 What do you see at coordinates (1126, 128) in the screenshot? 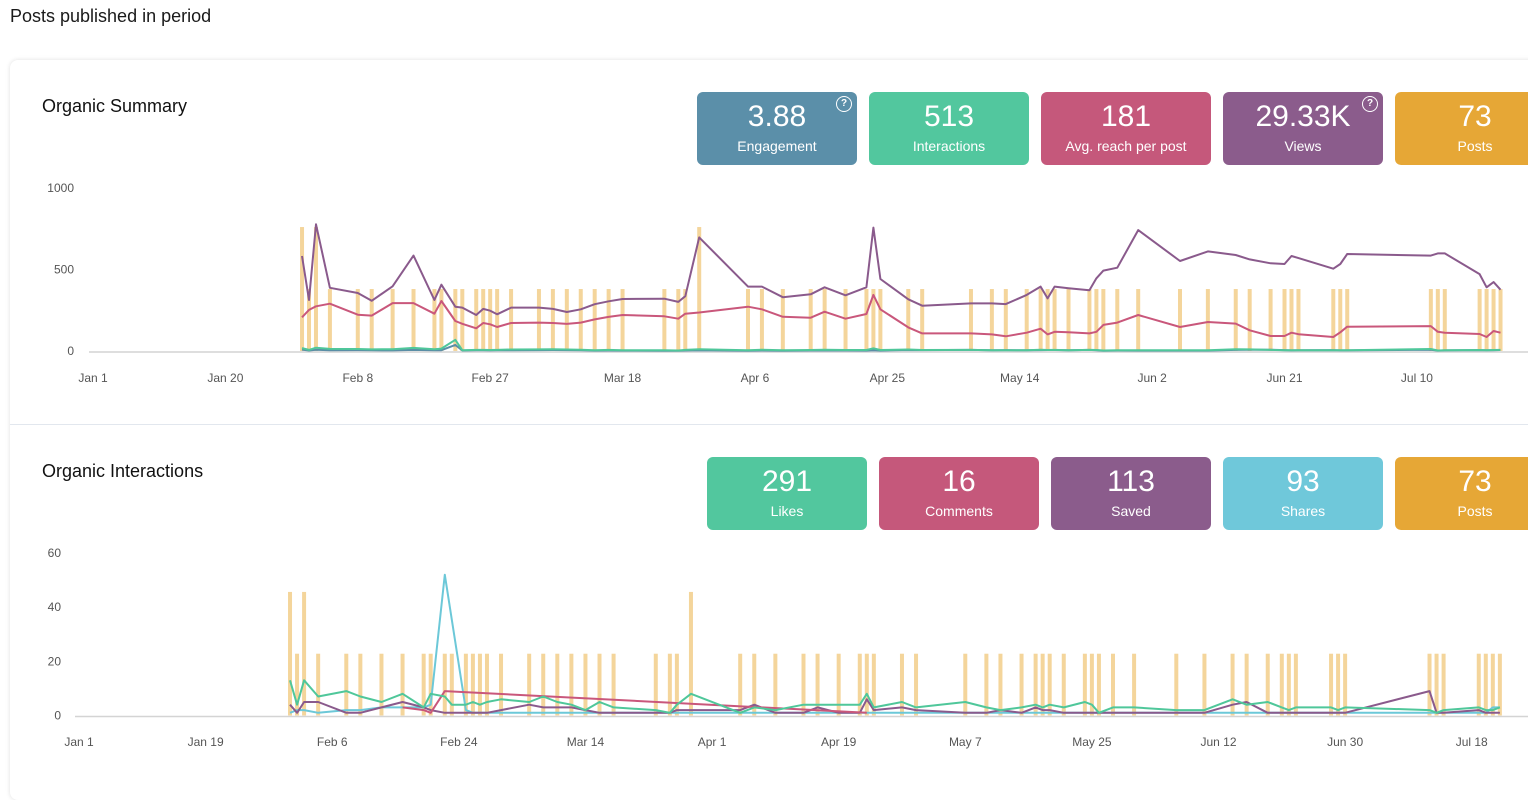
I see `kpi-card-avg-reach: 181 Avg. reach per post` at bounding box center [1126, 128].